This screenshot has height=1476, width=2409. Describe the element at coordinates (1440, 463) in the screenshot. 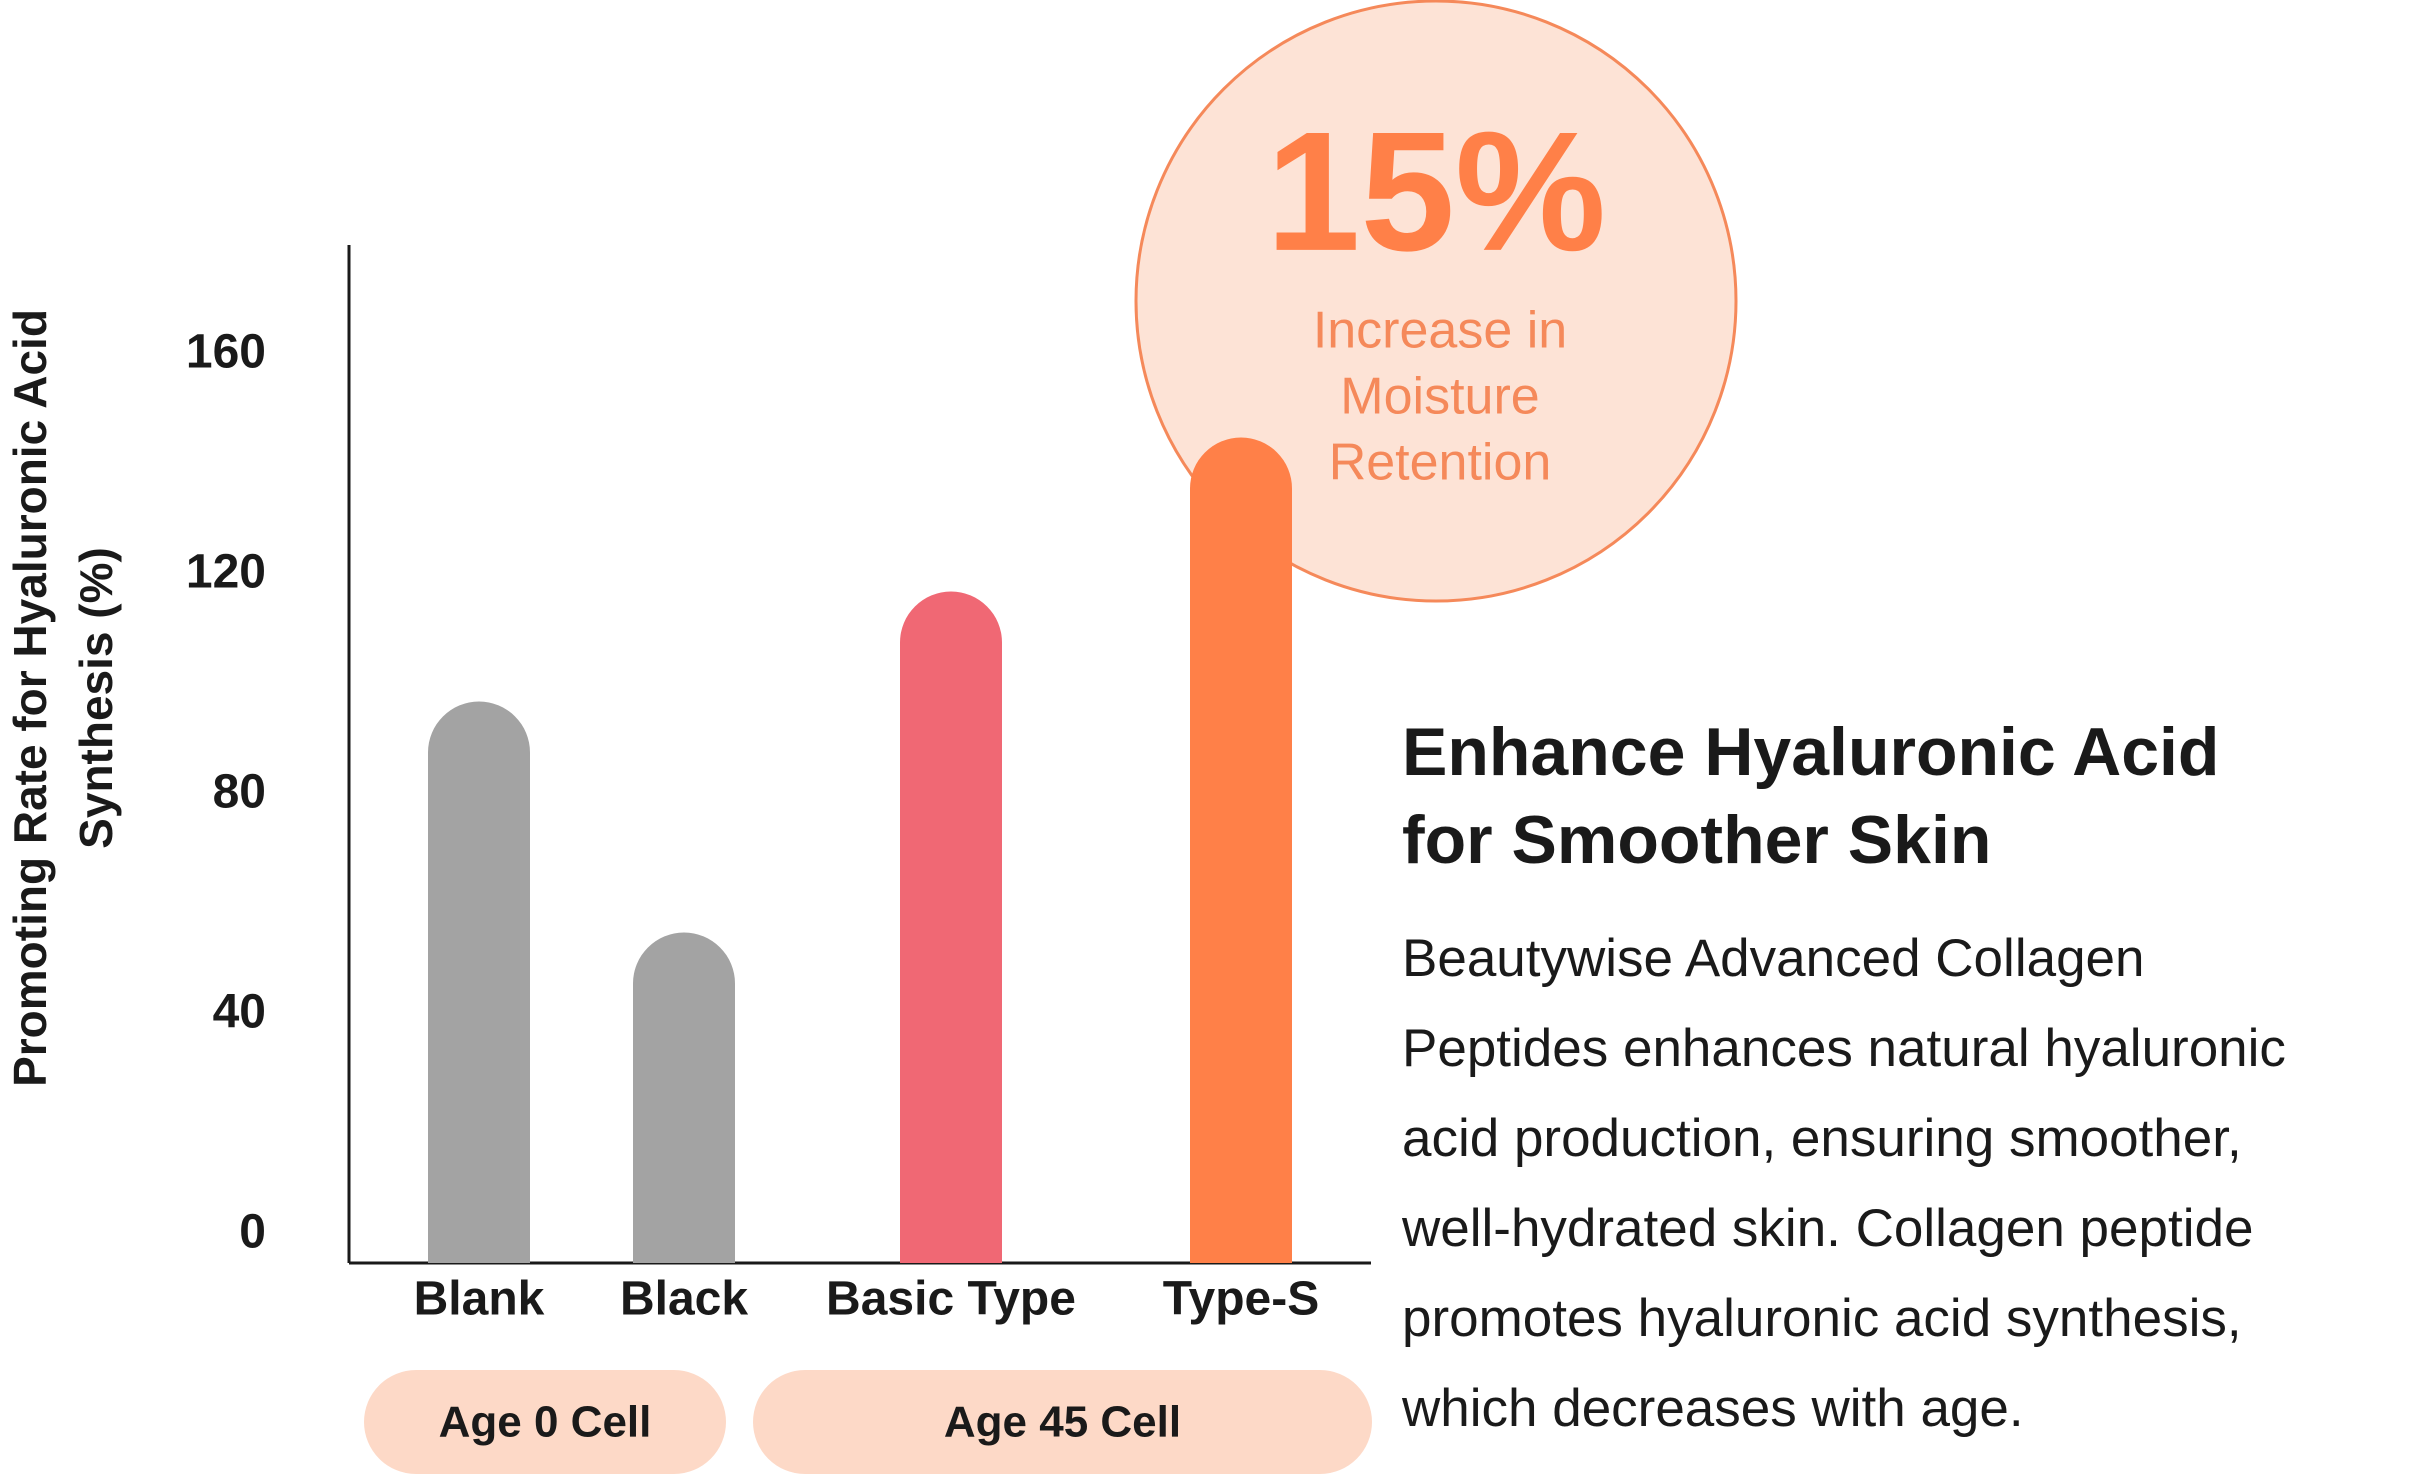

I see `callout-text: Retention` at that location.